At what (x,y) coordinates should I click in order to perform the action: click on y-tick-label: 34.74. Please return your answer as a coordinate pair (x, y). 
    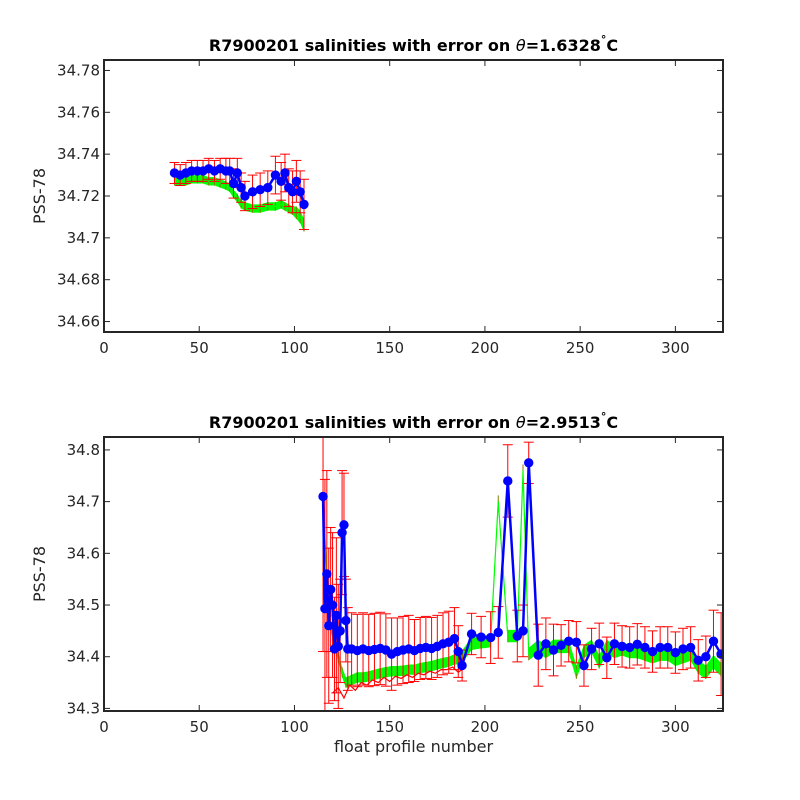
    Looking at the image, I should click on (78, 154).